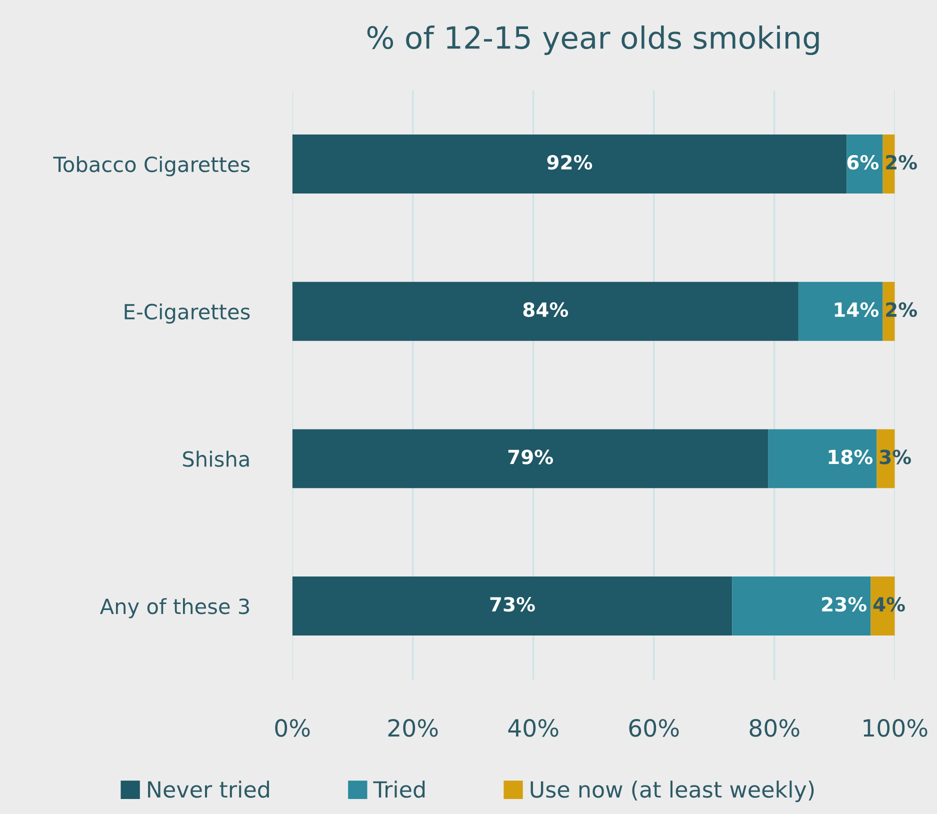 The width and height of the screenshot is (937, 814). Describe the element at coordinates (775, 727) in the screenshot. I see `x-tick-label: 80%` at that location.